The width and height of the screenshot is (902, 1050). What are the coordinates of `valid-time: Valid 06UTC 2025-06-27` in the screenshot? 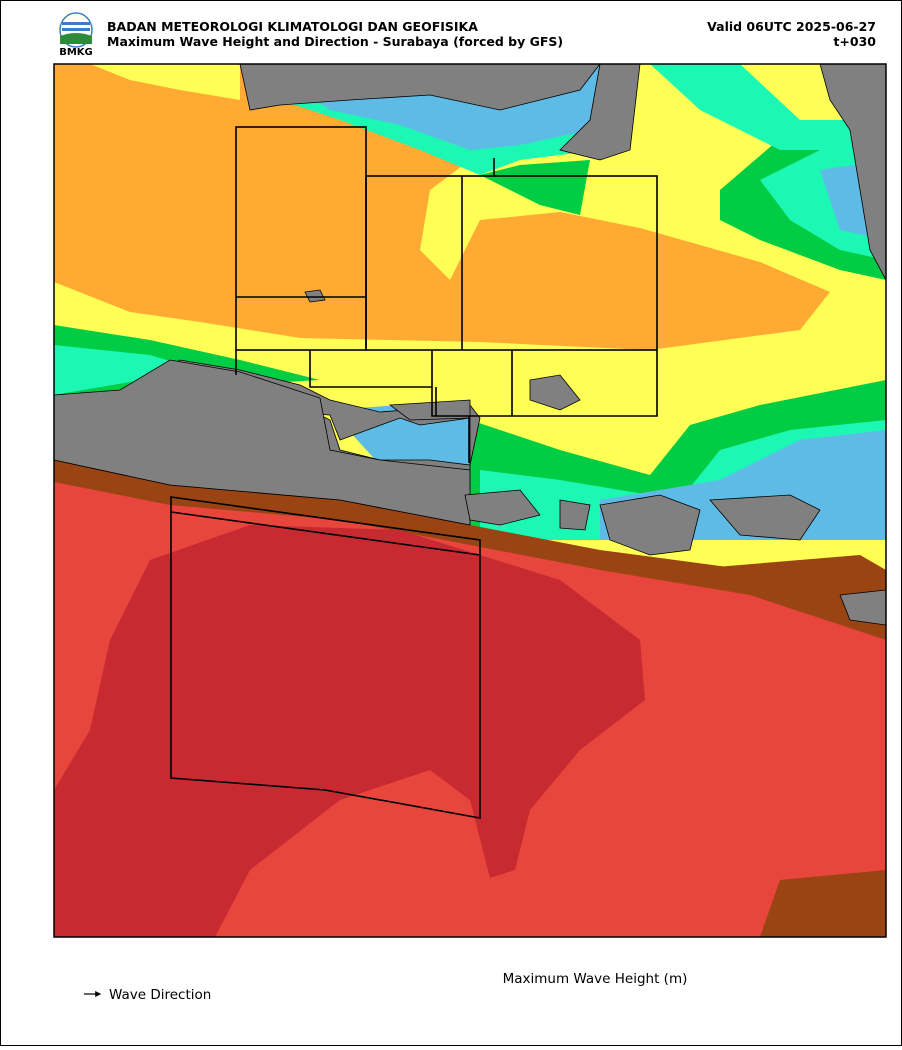 It's located at (791, 26).